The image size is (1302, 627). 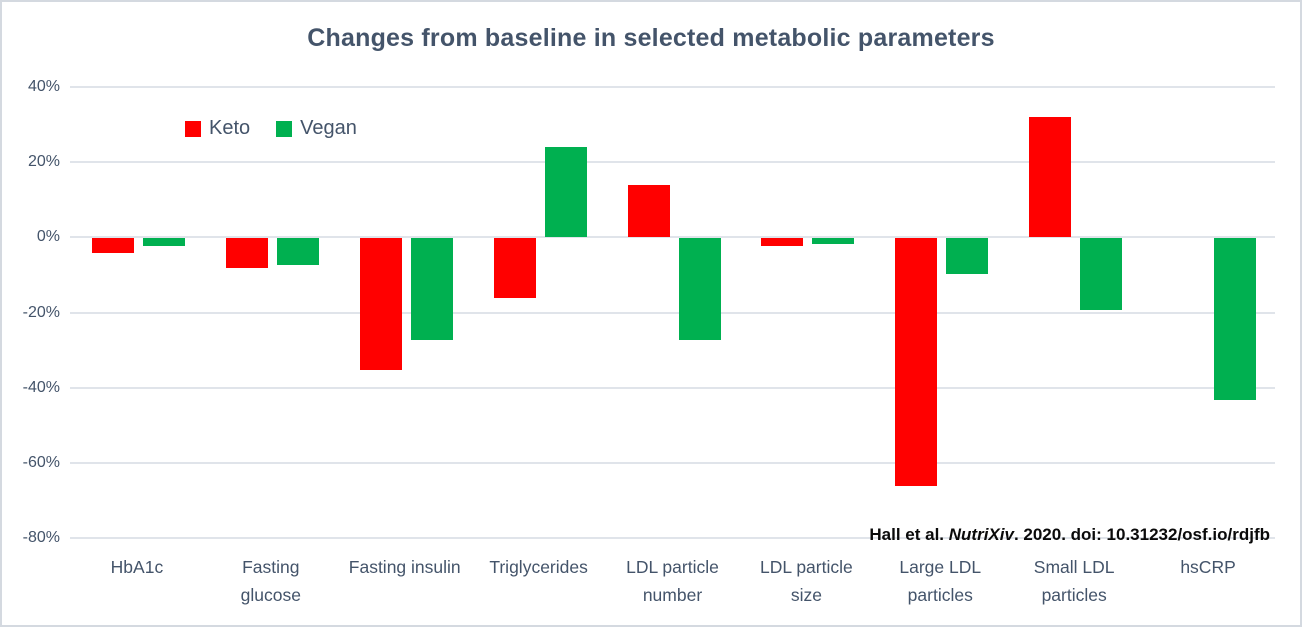 What do you see at coordinates (43, 86) in the screenshot?
I see `y-axis-tick-label: 40%` at bounding box center [43, 86].